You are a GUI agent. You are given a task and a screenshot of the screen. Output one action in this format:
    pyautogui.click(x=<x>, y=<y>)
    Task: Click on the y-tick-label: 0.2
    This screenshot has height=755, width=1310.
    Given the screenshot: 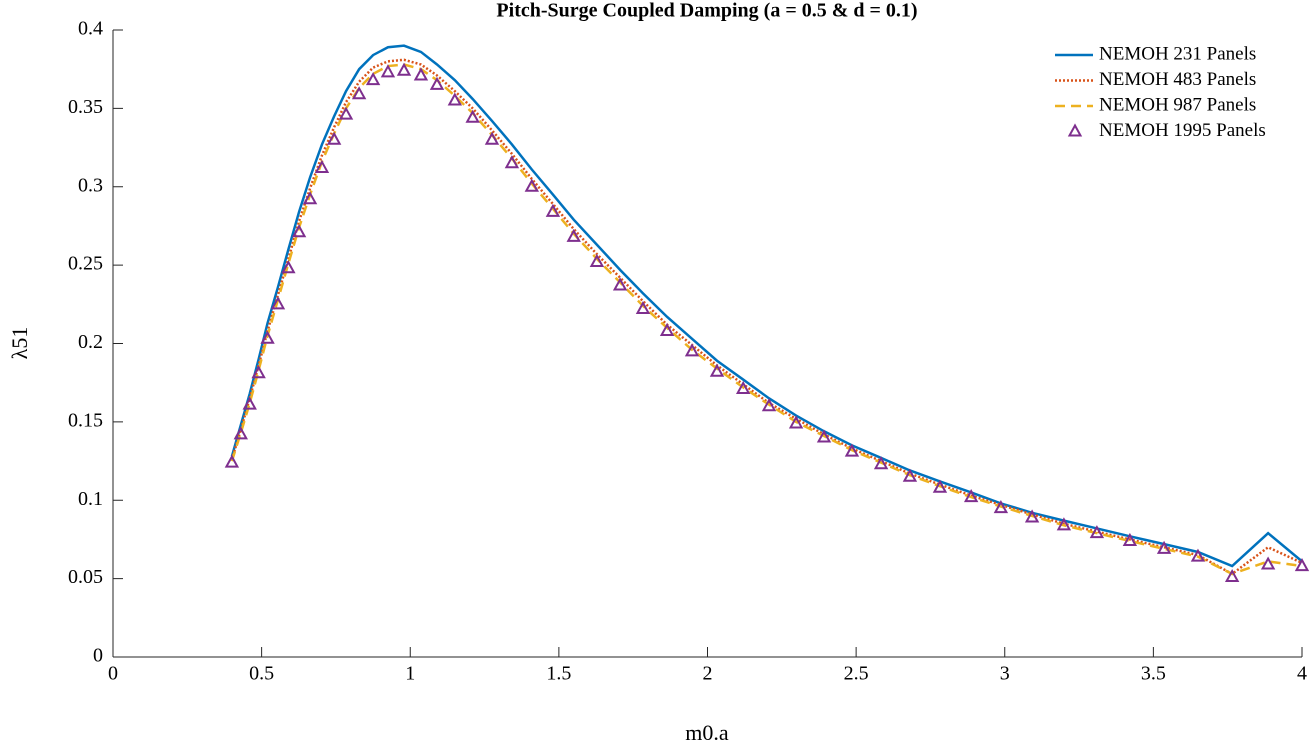 What is the action you would take?
    pyautogui.click(x=90, y=342)
    